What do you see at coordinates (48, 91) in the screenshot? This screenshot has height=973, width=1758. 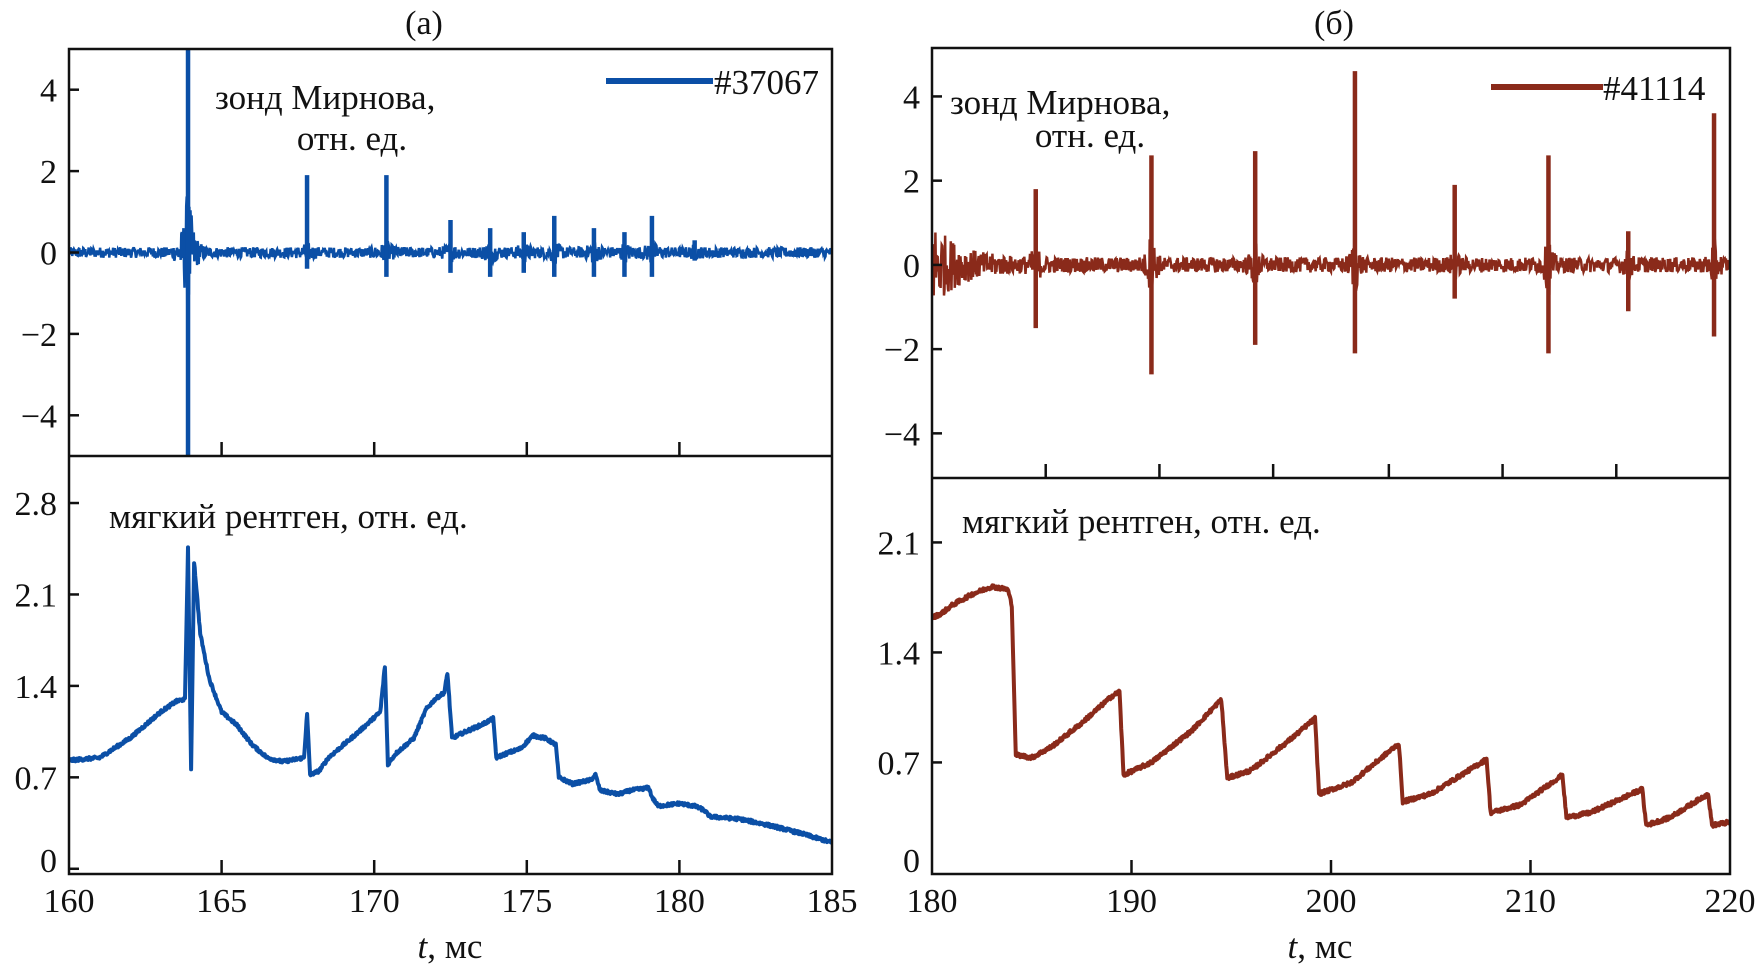 I see `panel-a-top-ytick-label-4: 4` at bounding box center [48, 91].